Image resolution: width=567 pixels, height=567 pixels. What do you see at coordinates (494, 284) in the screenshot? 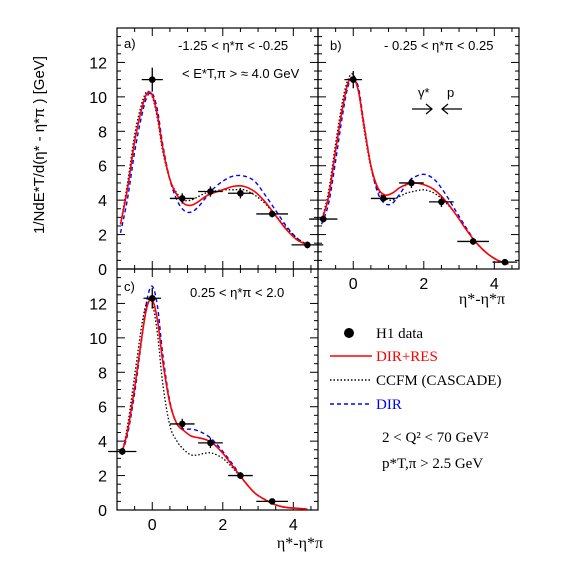
I see `b-xtick-label: 4` at bounding box center [494, 284].